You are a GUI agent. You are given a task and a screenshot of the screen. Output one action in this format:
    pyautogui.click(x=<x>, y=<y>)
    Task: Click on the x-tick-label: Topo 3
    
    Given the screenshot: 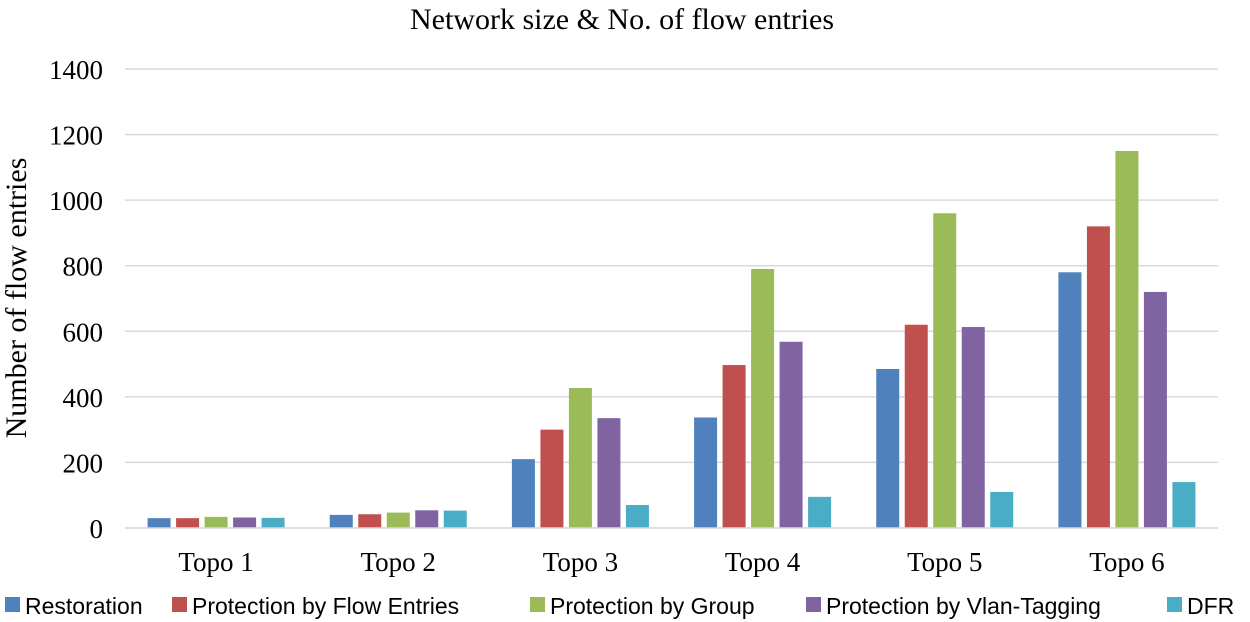 What is the action you would take?
    pyautogui.click(x=580, y=562)
    